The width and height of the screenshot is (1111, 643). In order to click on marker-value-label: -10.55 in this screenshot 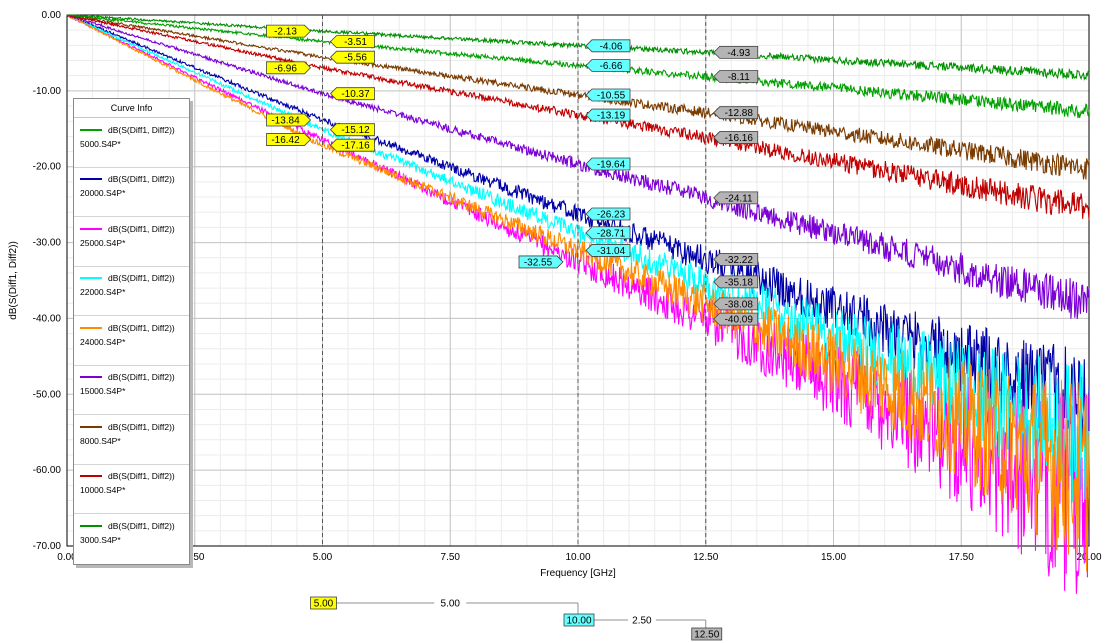, I will do `click(608, 95)`.